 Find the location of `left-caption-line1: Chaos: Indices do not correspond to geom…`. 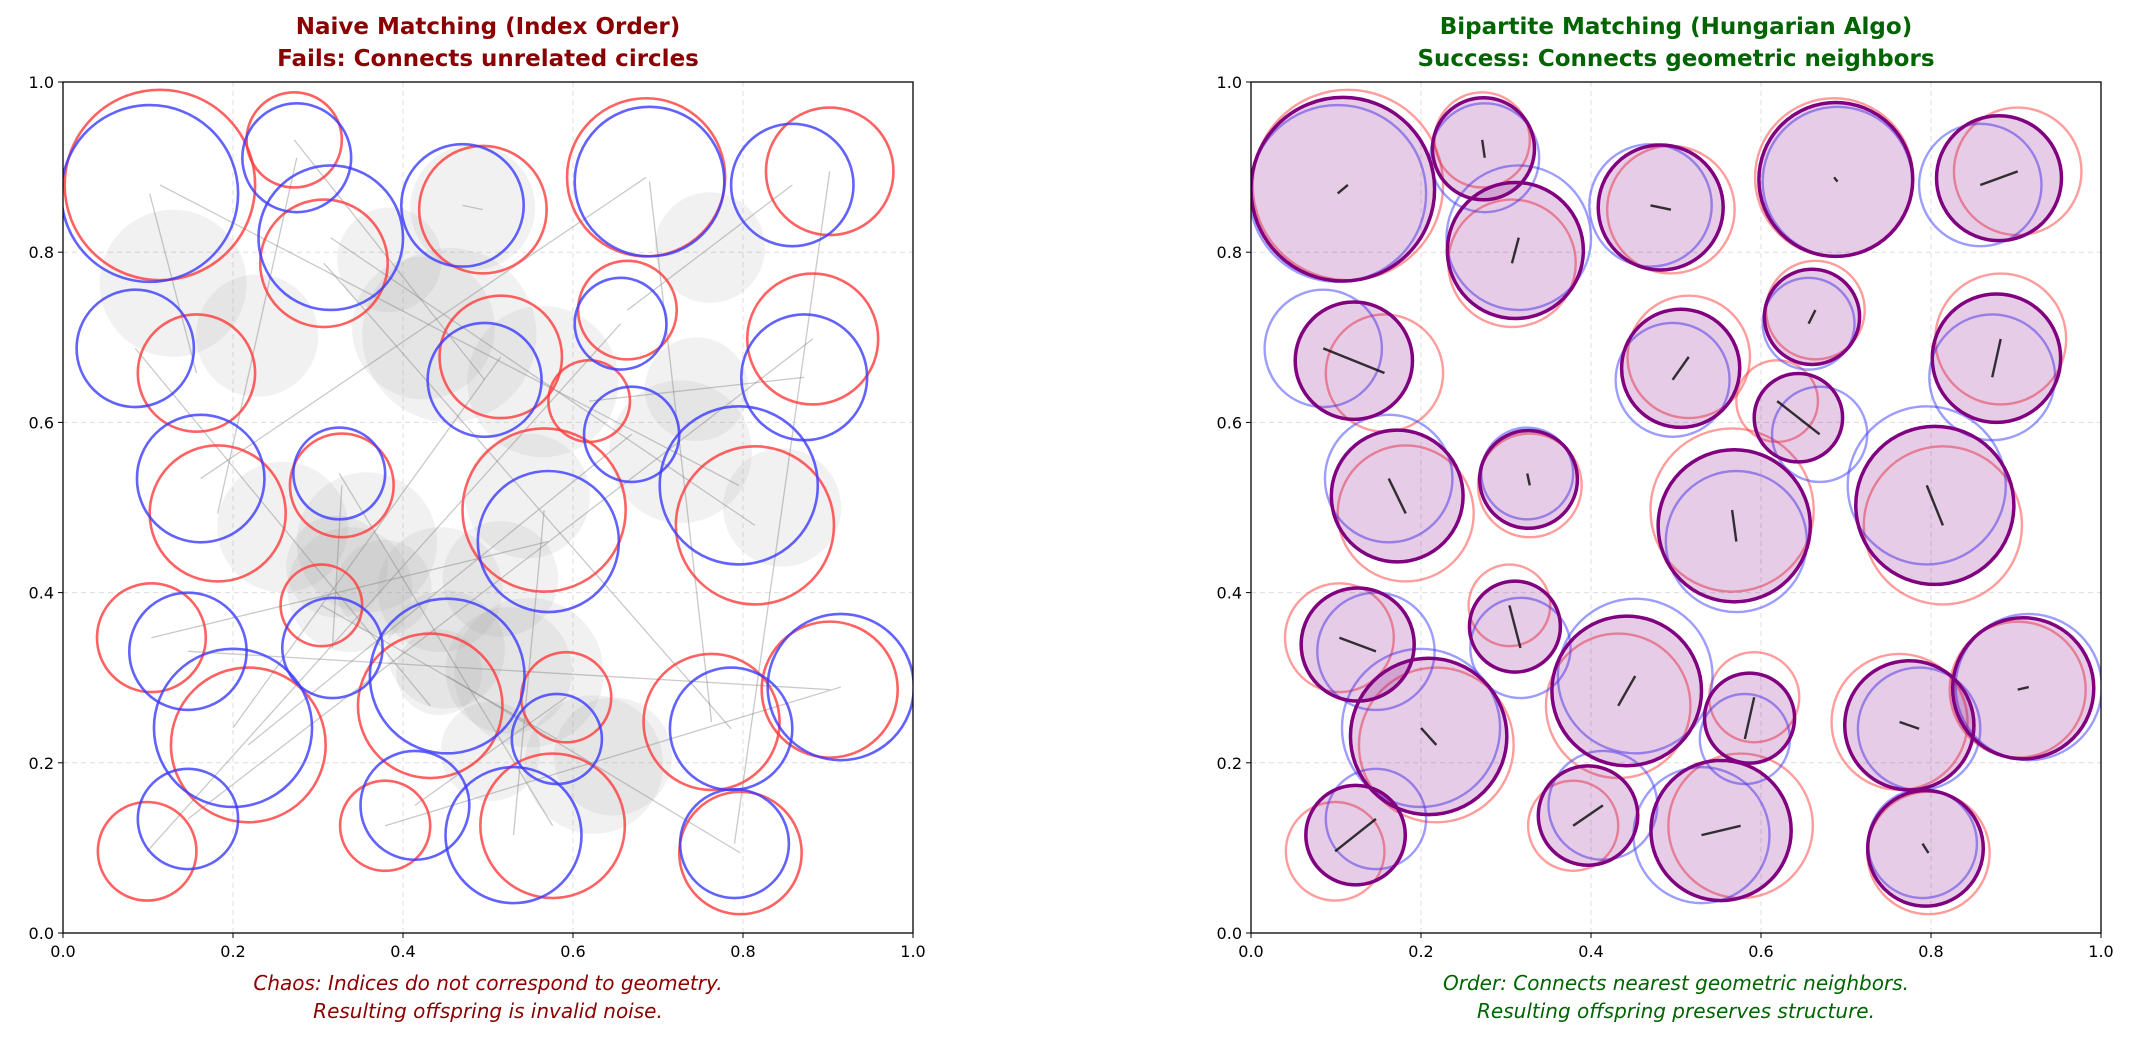

left-caption-line1: Chaos: Indices do not correspond to geom… is located at coordinates (487, 983).